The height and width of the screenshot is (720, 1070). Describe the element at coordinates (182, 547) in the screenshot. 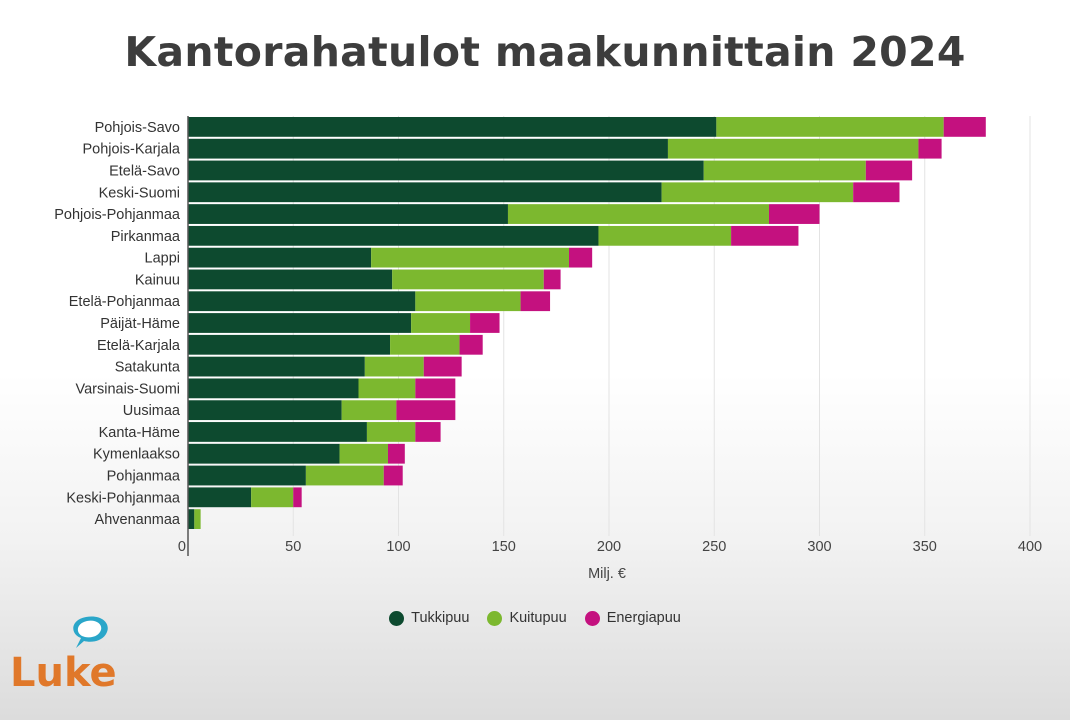

I see `x-tick-label: 0` at that location.